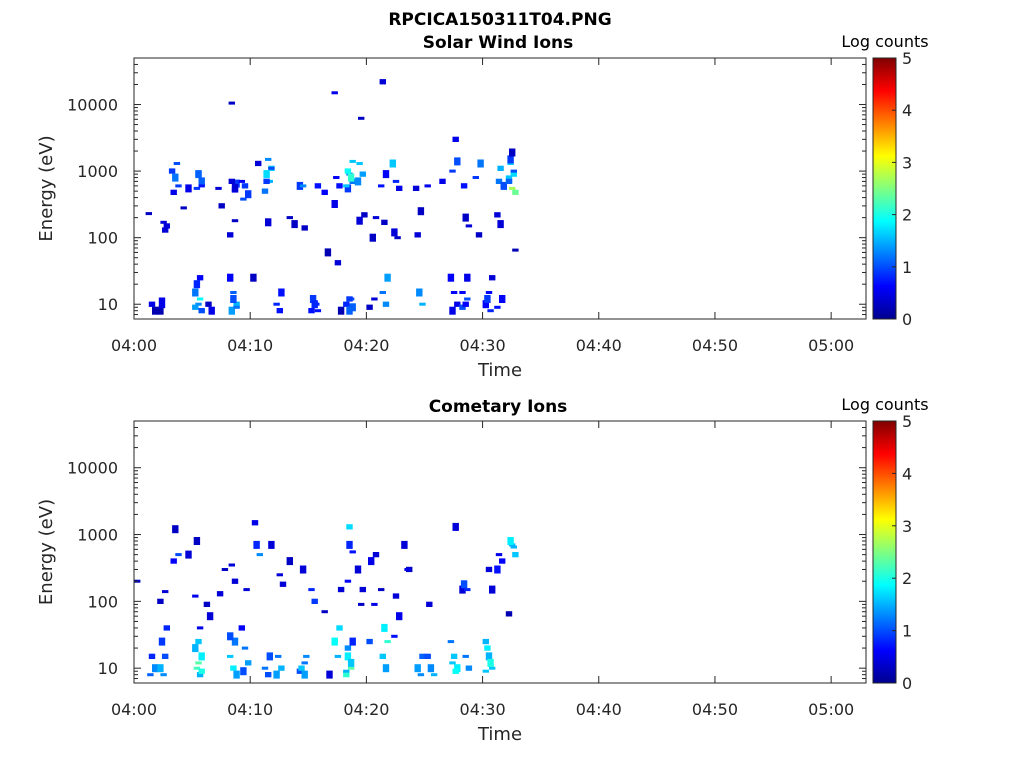 The height and width of the screenshot is (768, 1024). Describe the element at coordinates (907, 162) in the screenshot. I see `colorbar-tick-label: 3` at that location.